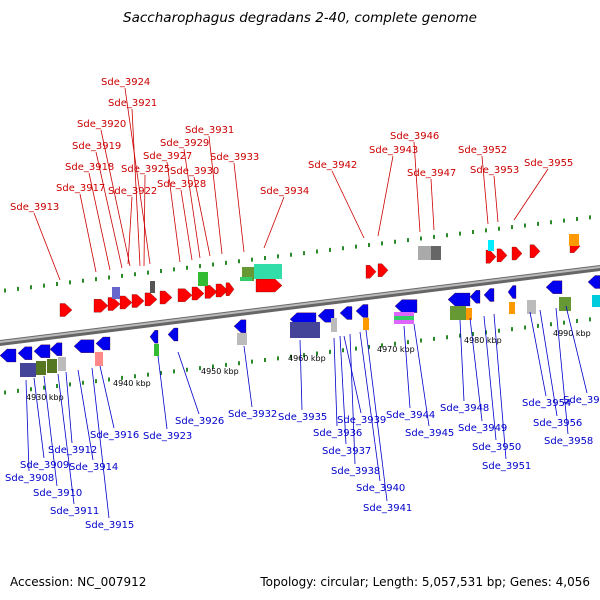 The image size is (600, 600). What do you see at coordinates (114, 435) in the screenshot?
I see `reverse-gene-label: Sde_3916` at bounding box center [114, 435].